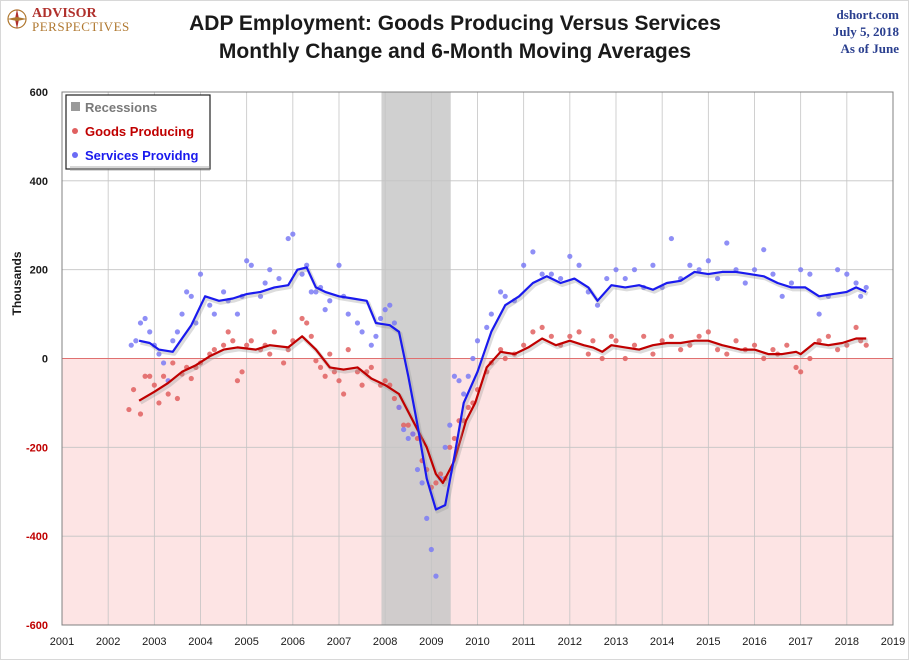 The height and width of the screenshot is (660, 909). Describe the element at coordinates (17, 19) in the screenshot. I see `compass-rose-icon` at that location.